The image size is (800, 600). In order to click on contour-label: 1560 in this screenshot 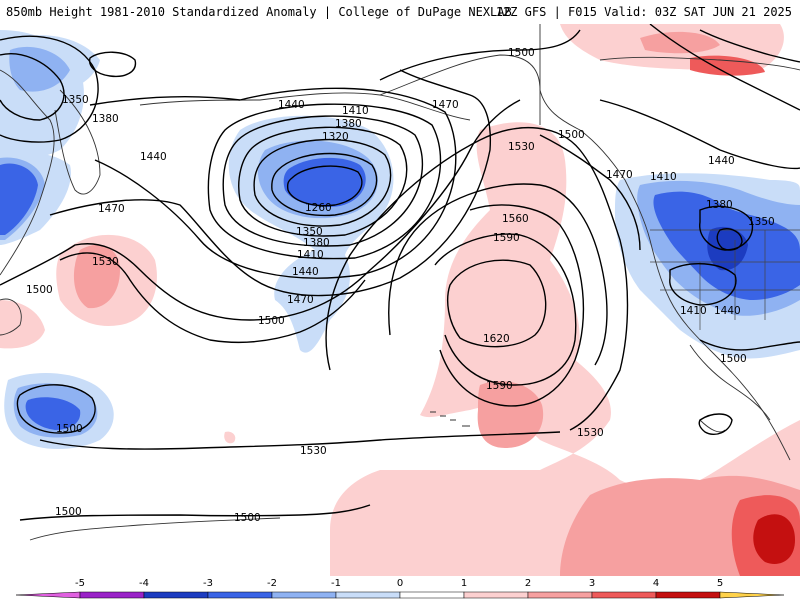, I will do `click(515, 219)`.